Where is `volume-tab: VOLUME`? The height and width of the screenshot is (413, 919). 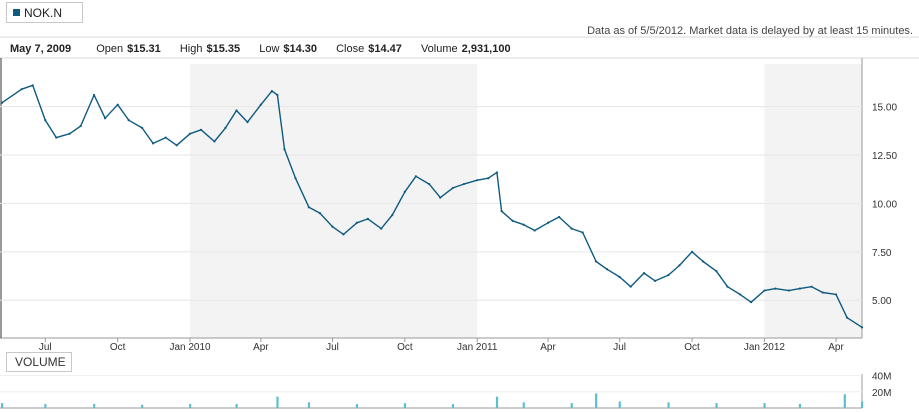 volume-tab: VOLUME is located at coordinates (39, 362).